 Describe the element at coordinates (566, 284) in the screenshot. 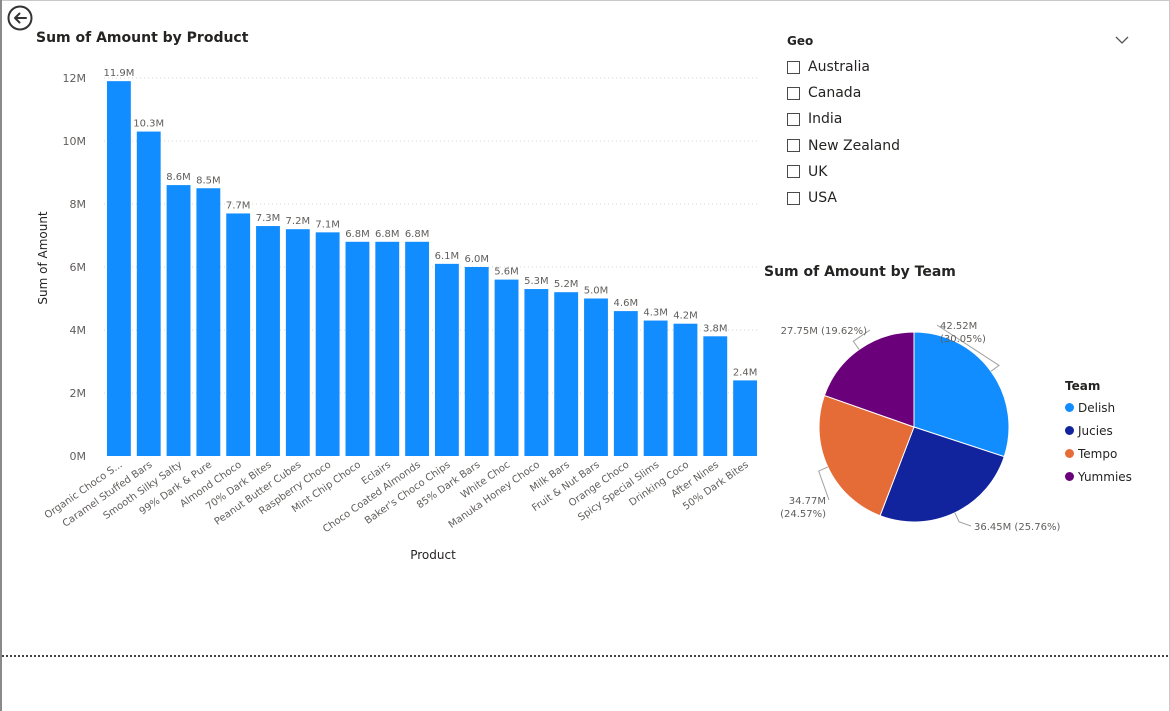

I see `bar-data-label: 5.2M` at that location.